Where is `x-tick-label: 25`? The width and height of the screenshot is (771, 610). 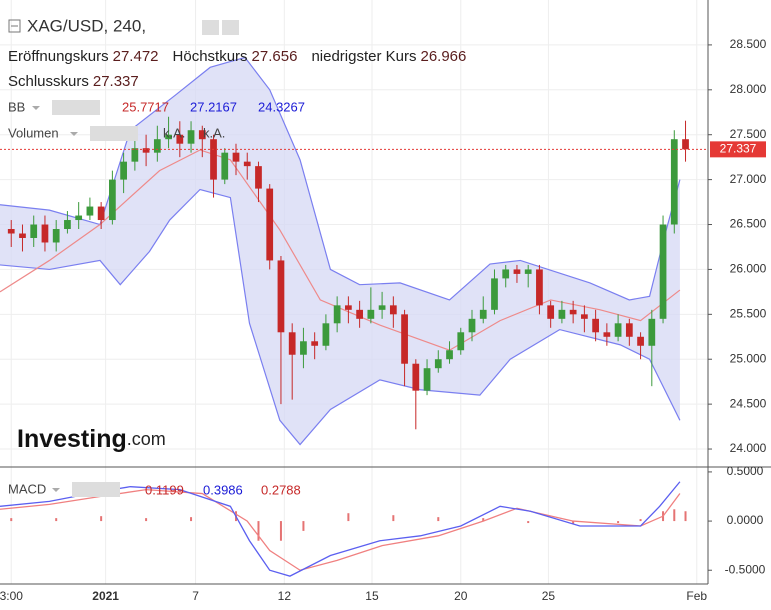 x-tick-label: 25 is located at coordinates (549, 596).